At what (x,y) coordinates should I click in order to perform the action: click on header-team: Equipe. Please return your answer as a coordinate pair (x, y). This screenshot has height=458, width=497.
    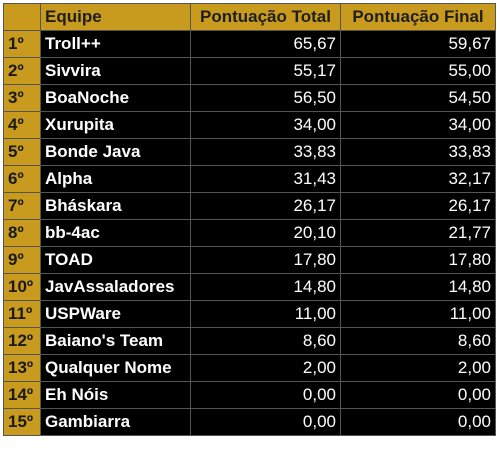
    Looking at the image, I should click on (115, 17).